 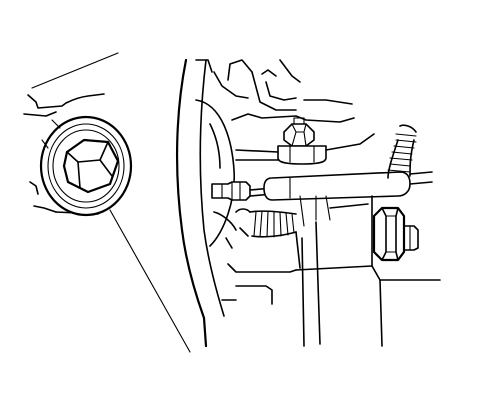 I want to click on lower-hex-nut, so click(x=395, y=234).